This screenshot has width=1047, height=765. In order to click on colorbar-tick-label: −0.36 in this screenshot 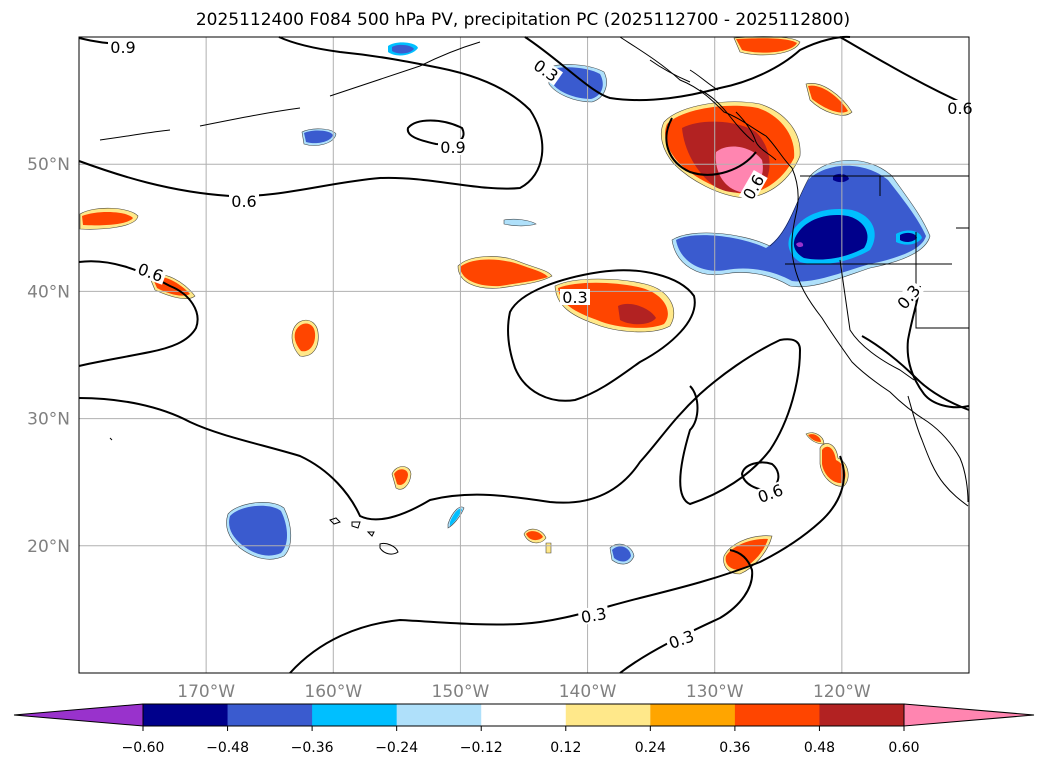, I will do `click(312, 748)`.